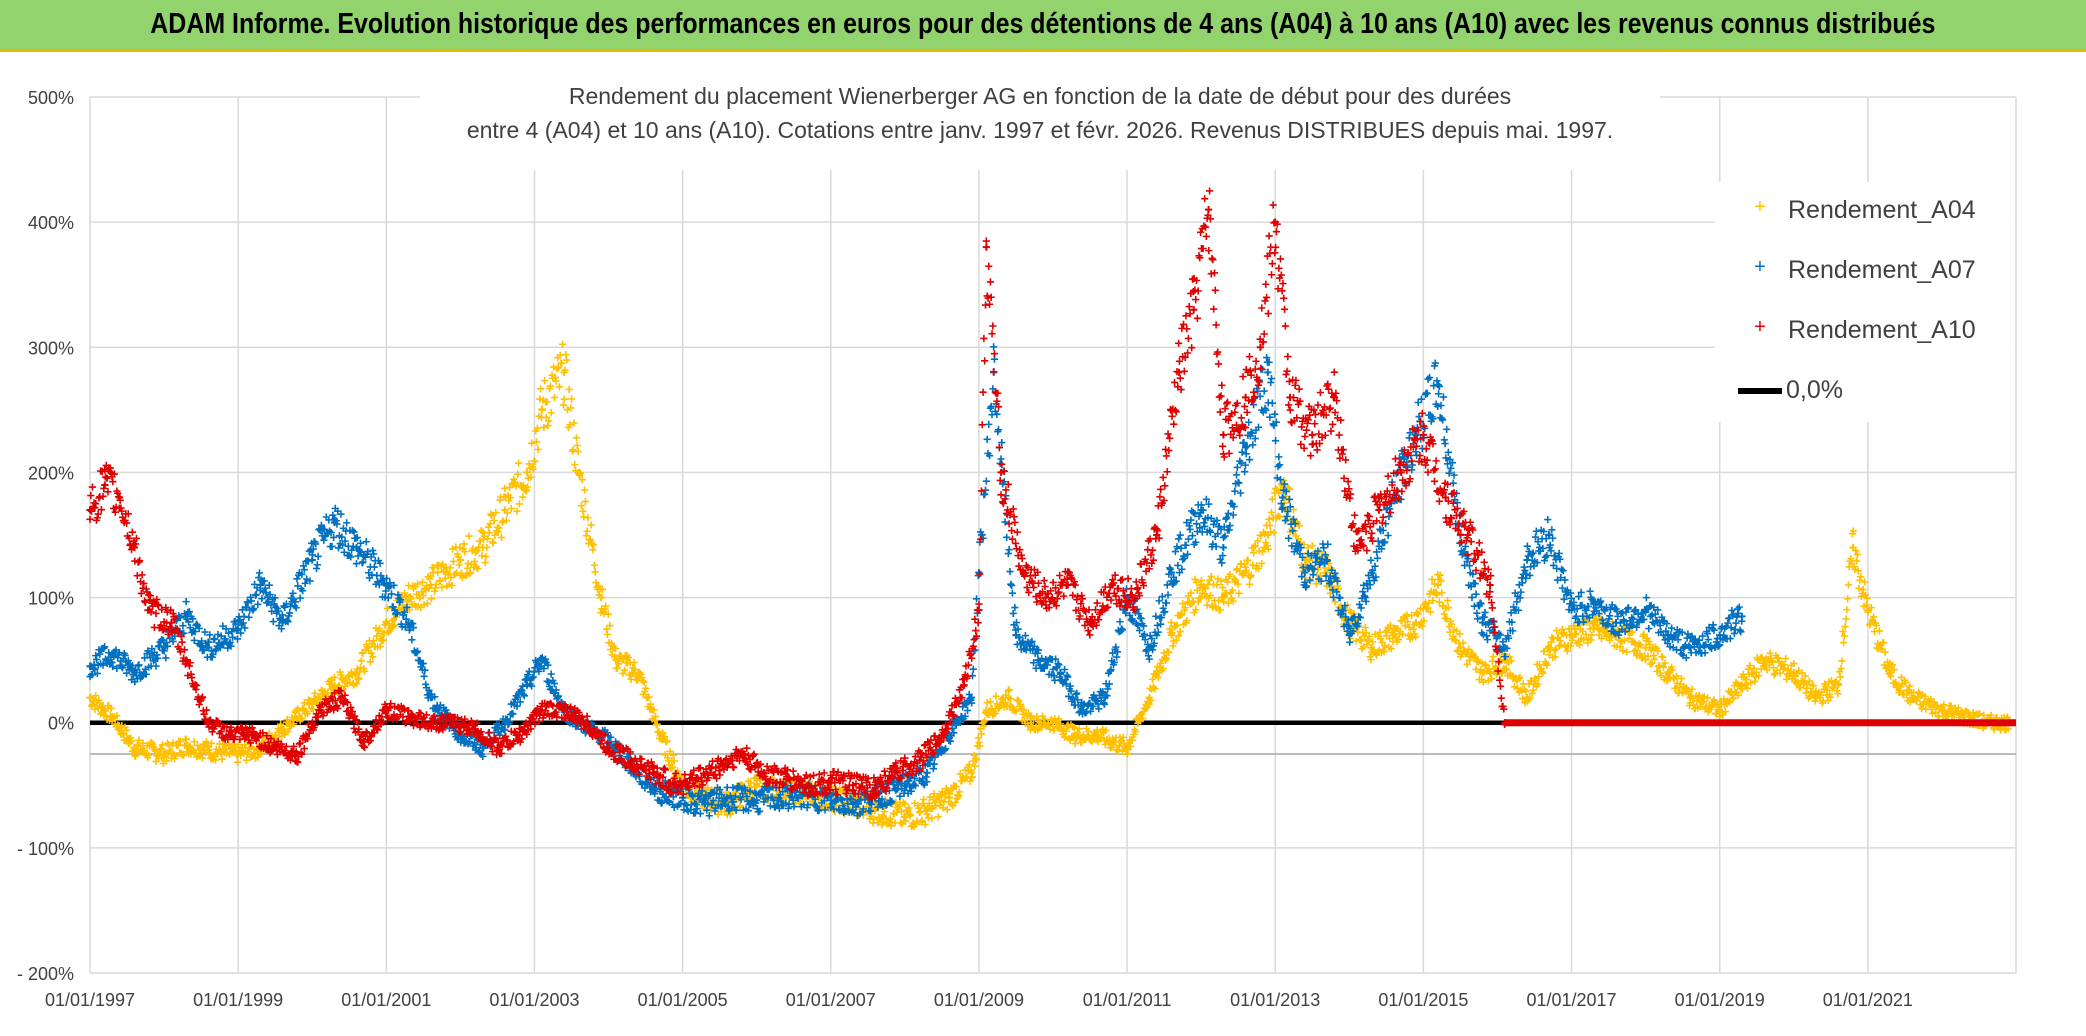 The height and width of the screenshot is (1036, 2086). What do you see at coordinates (1760, 207) in the screenshot?
I see `legend-marker-a04: +` at bounding box center [1760, 207].